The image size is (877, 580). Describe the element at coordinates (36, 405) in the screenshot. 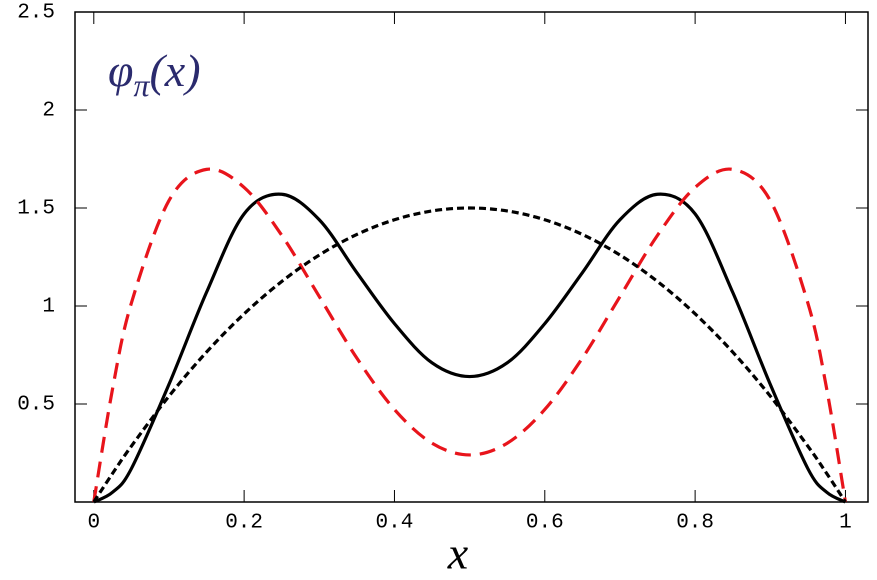

I see `y-tick-label: 0.5` at that location.